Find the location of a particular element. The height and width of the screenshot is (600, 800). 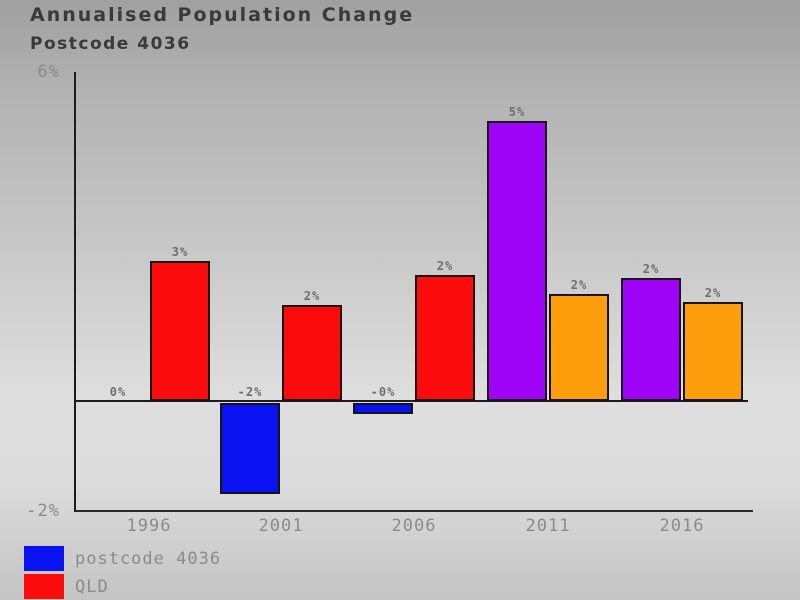

x-tick-label: 2006 is located at coordinates (414, 526).